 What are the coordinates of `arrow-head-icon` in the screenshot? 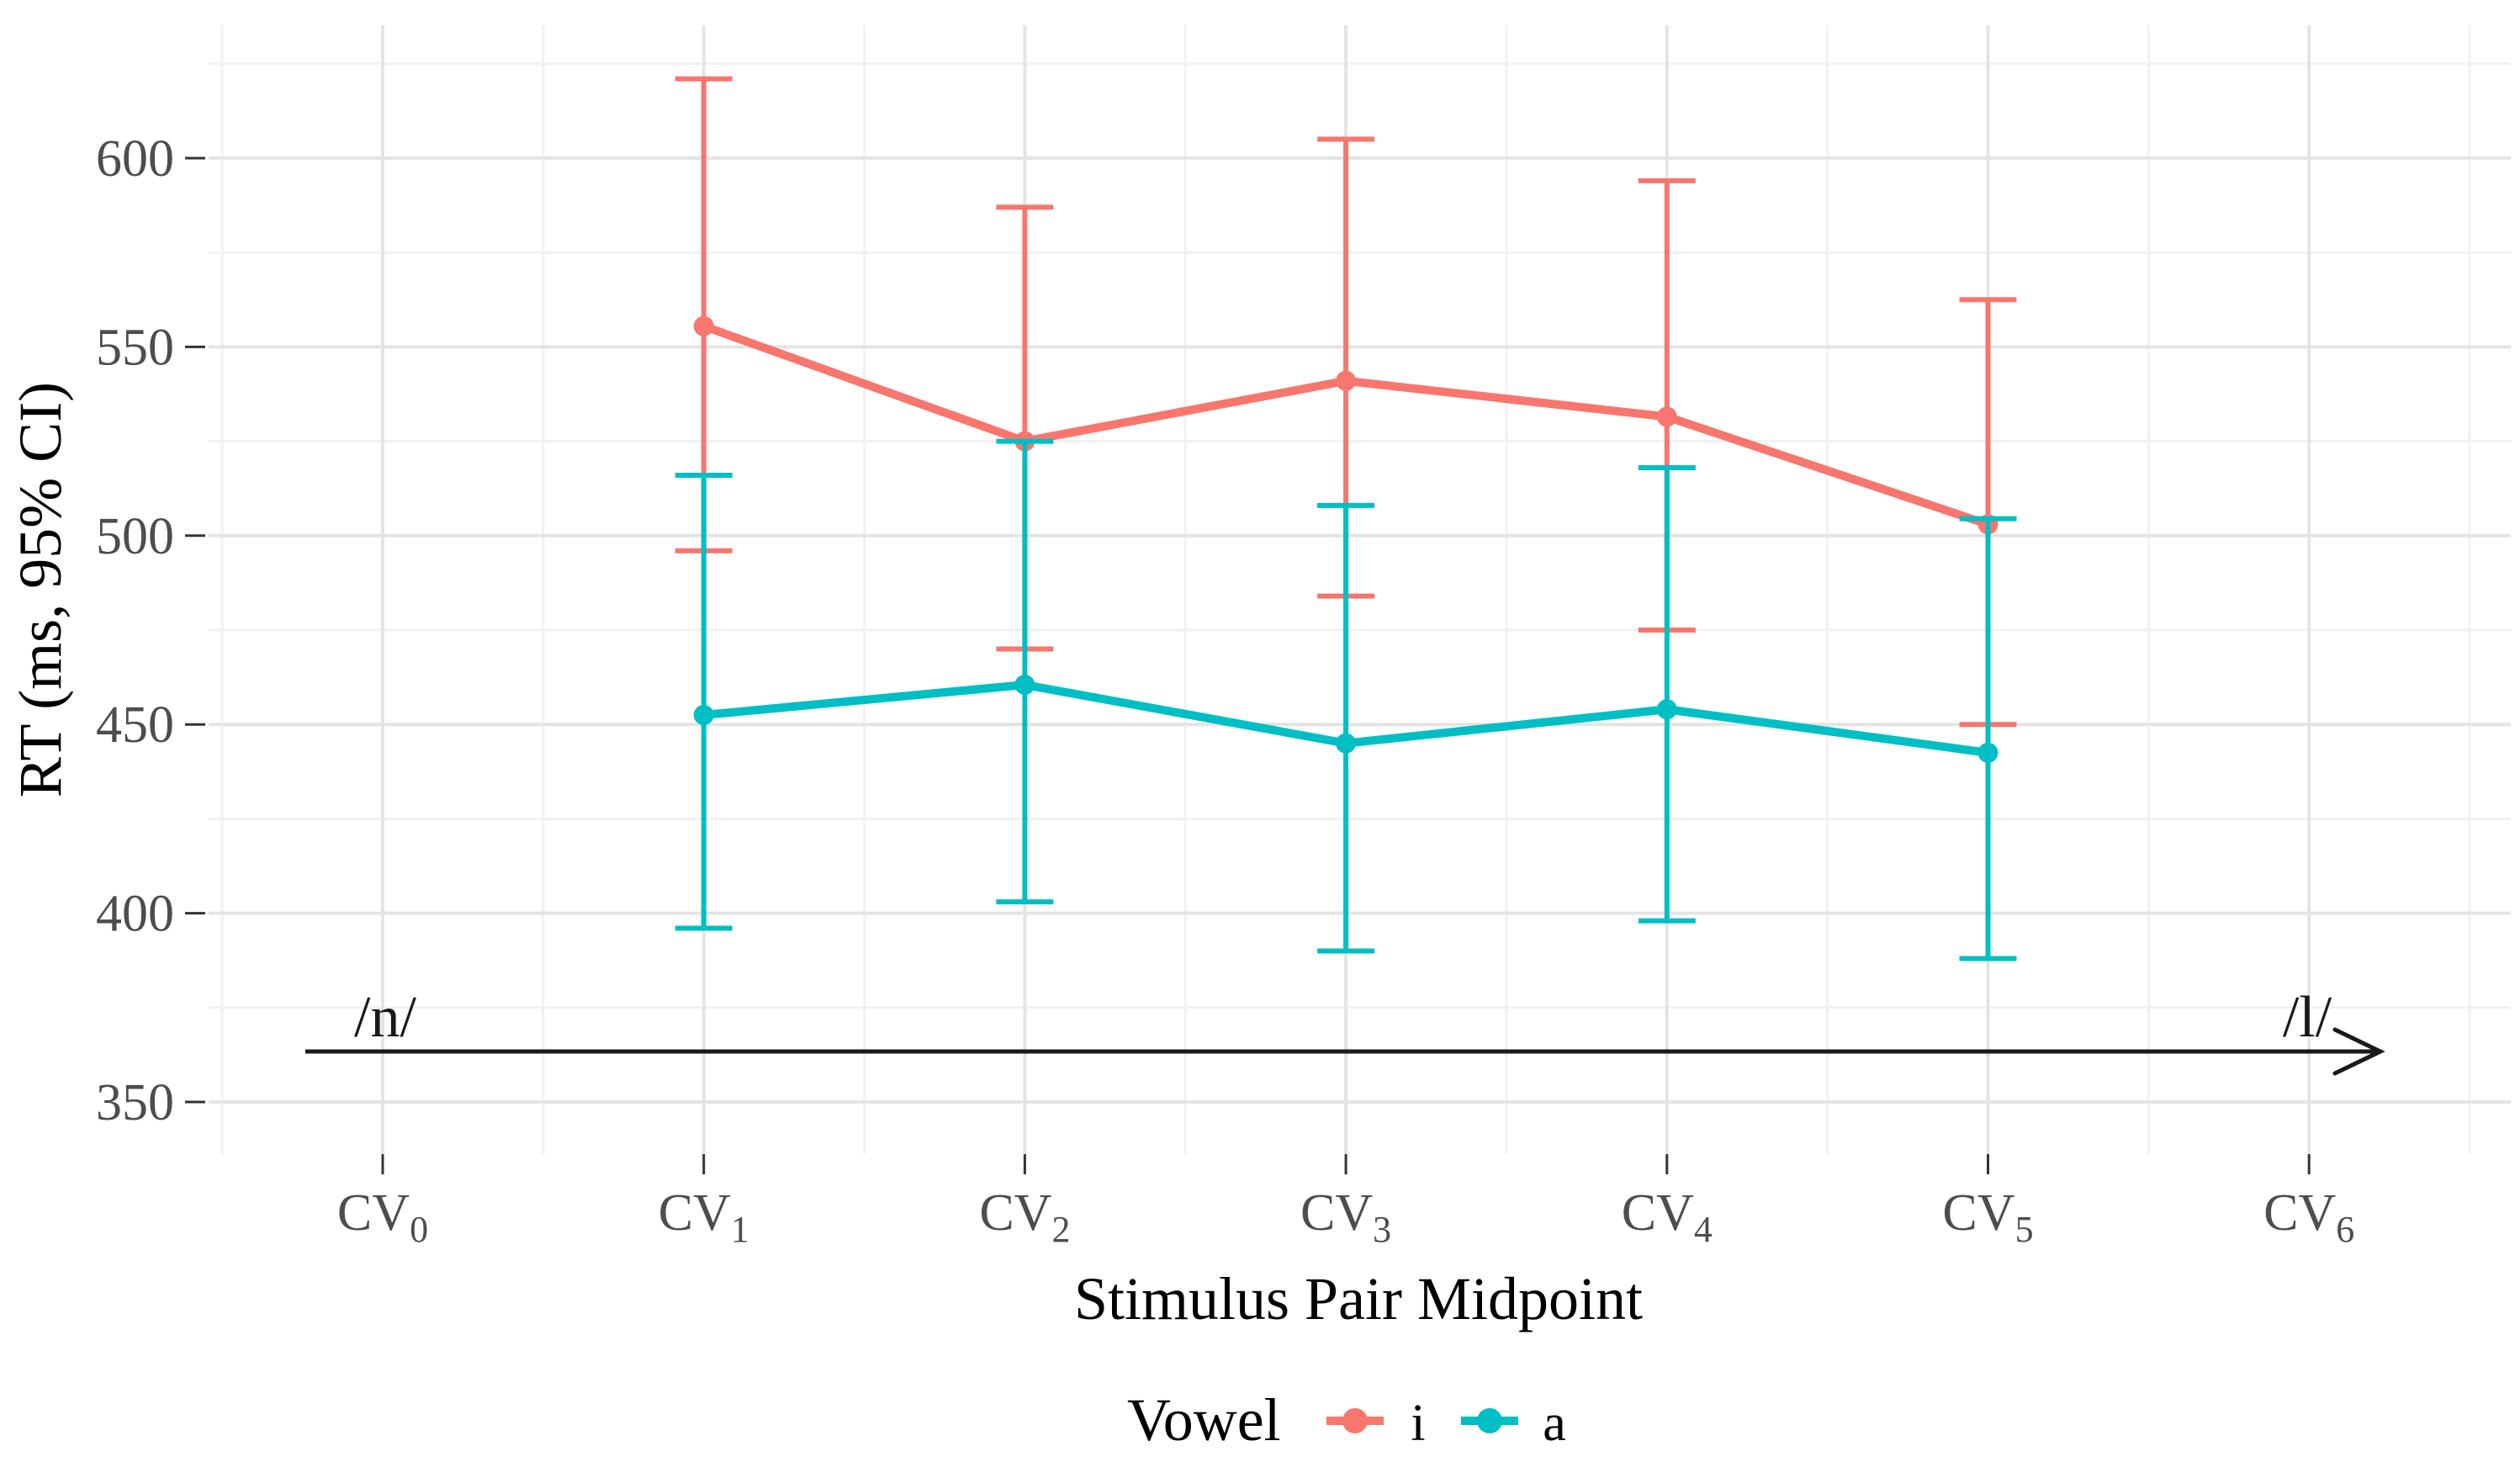 It's located at (2358, 1051).